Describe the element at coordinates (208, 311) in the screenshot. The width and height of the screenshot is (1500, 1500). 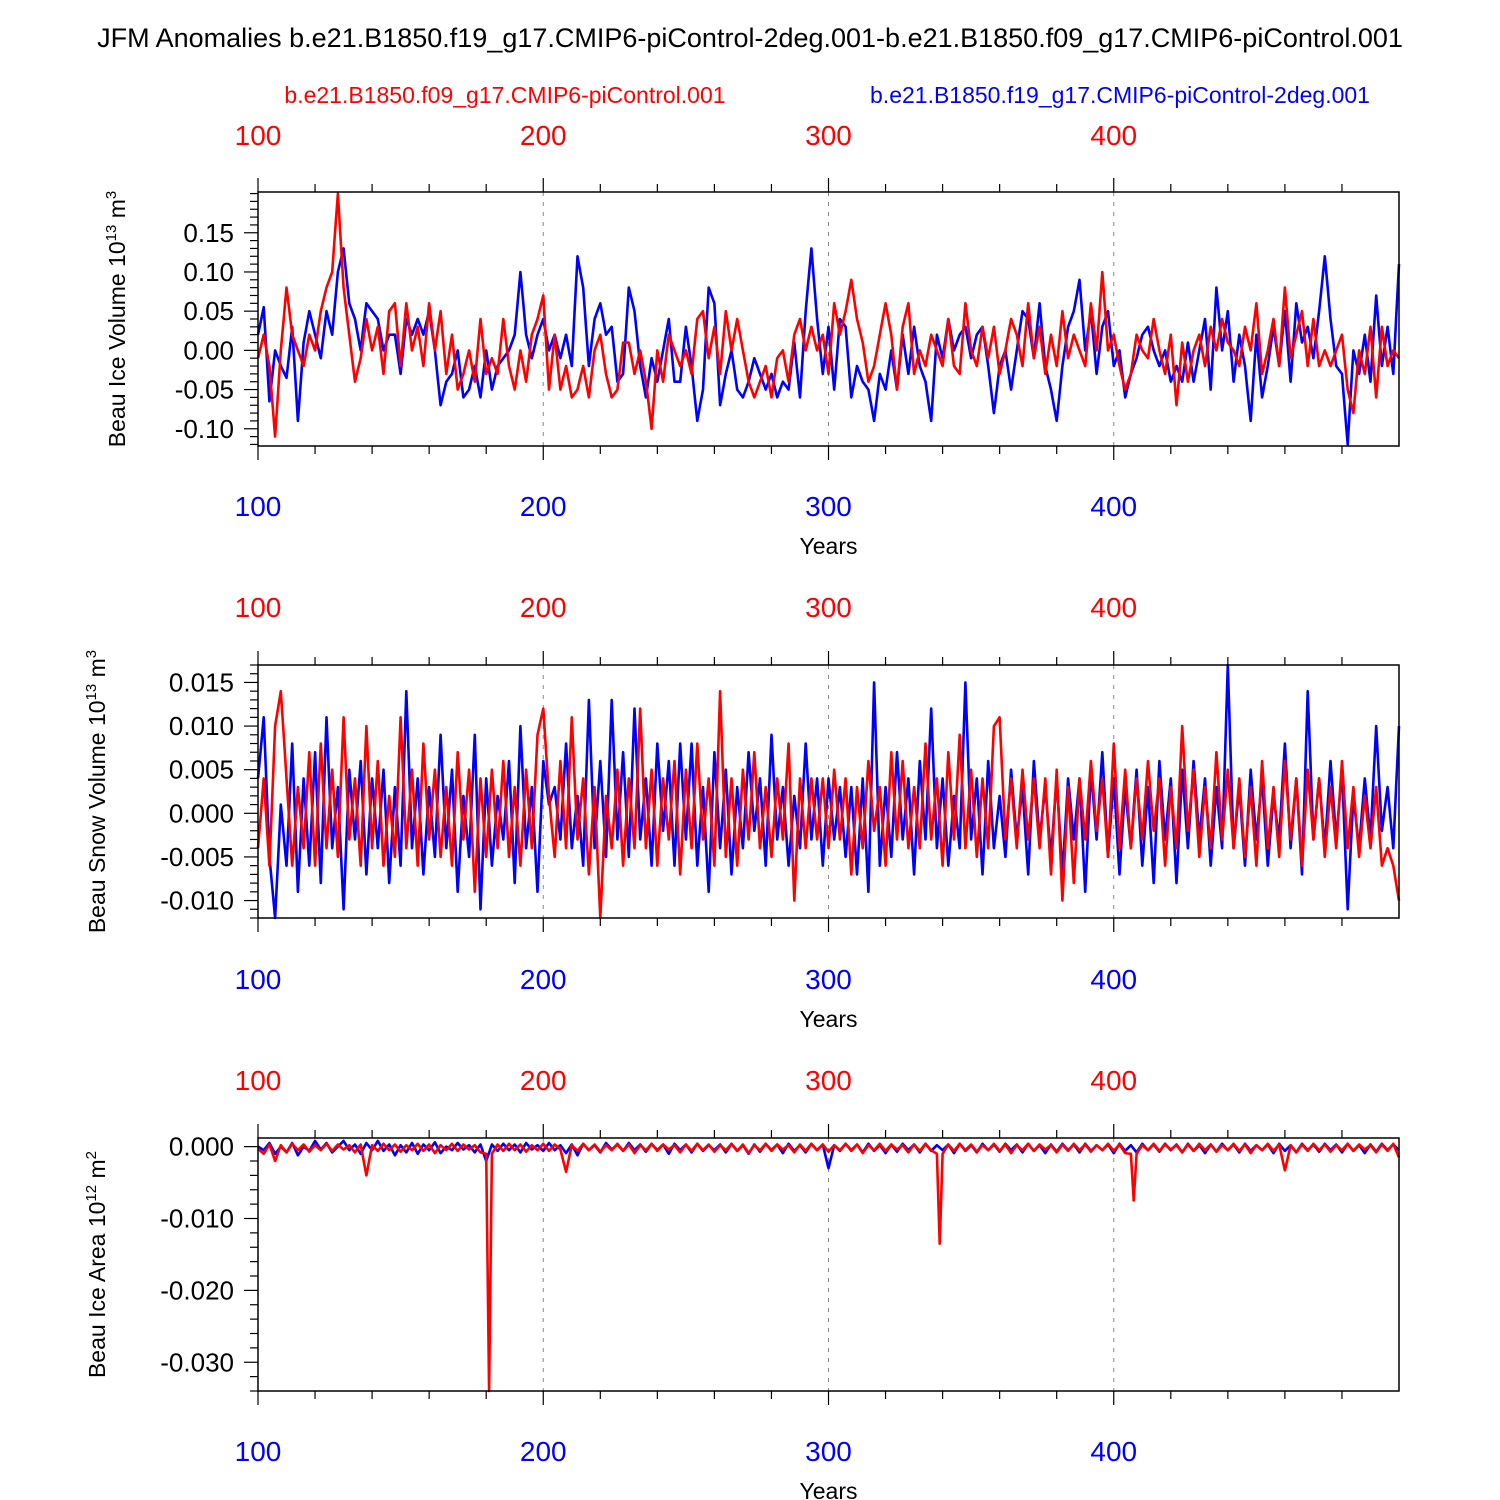
I see `y-tick-label: 0.05` at that location.